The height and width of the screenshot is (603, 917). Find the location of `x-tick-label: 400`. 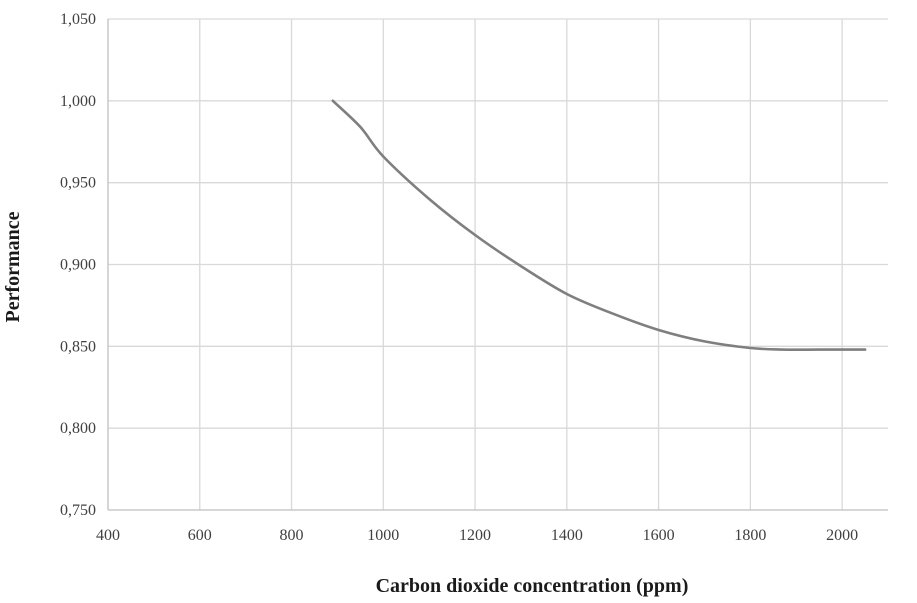

x-tick-label: 400 is located at coordinates (108, 535).